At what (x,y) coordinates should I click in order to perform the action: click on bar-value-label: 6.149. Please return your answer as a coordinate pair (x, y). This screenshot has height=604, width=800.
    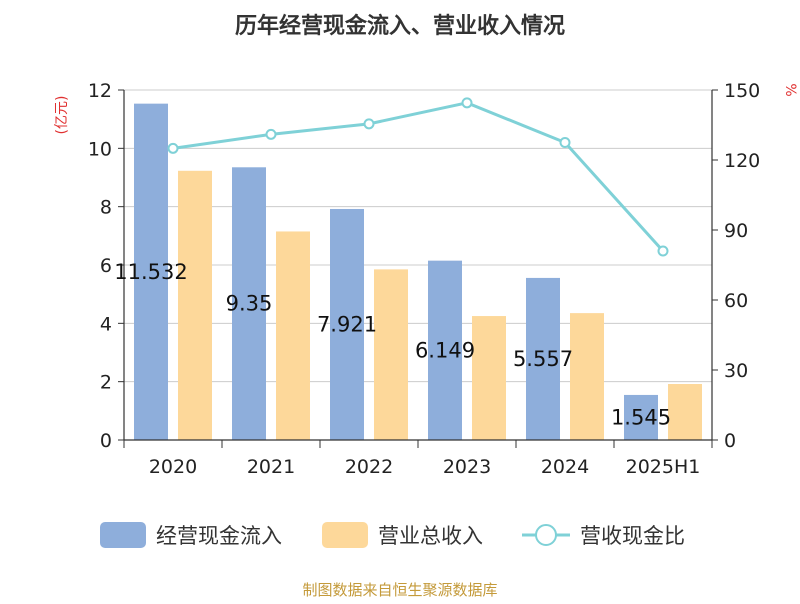
    Looking at the image, I should click on (445, 350).